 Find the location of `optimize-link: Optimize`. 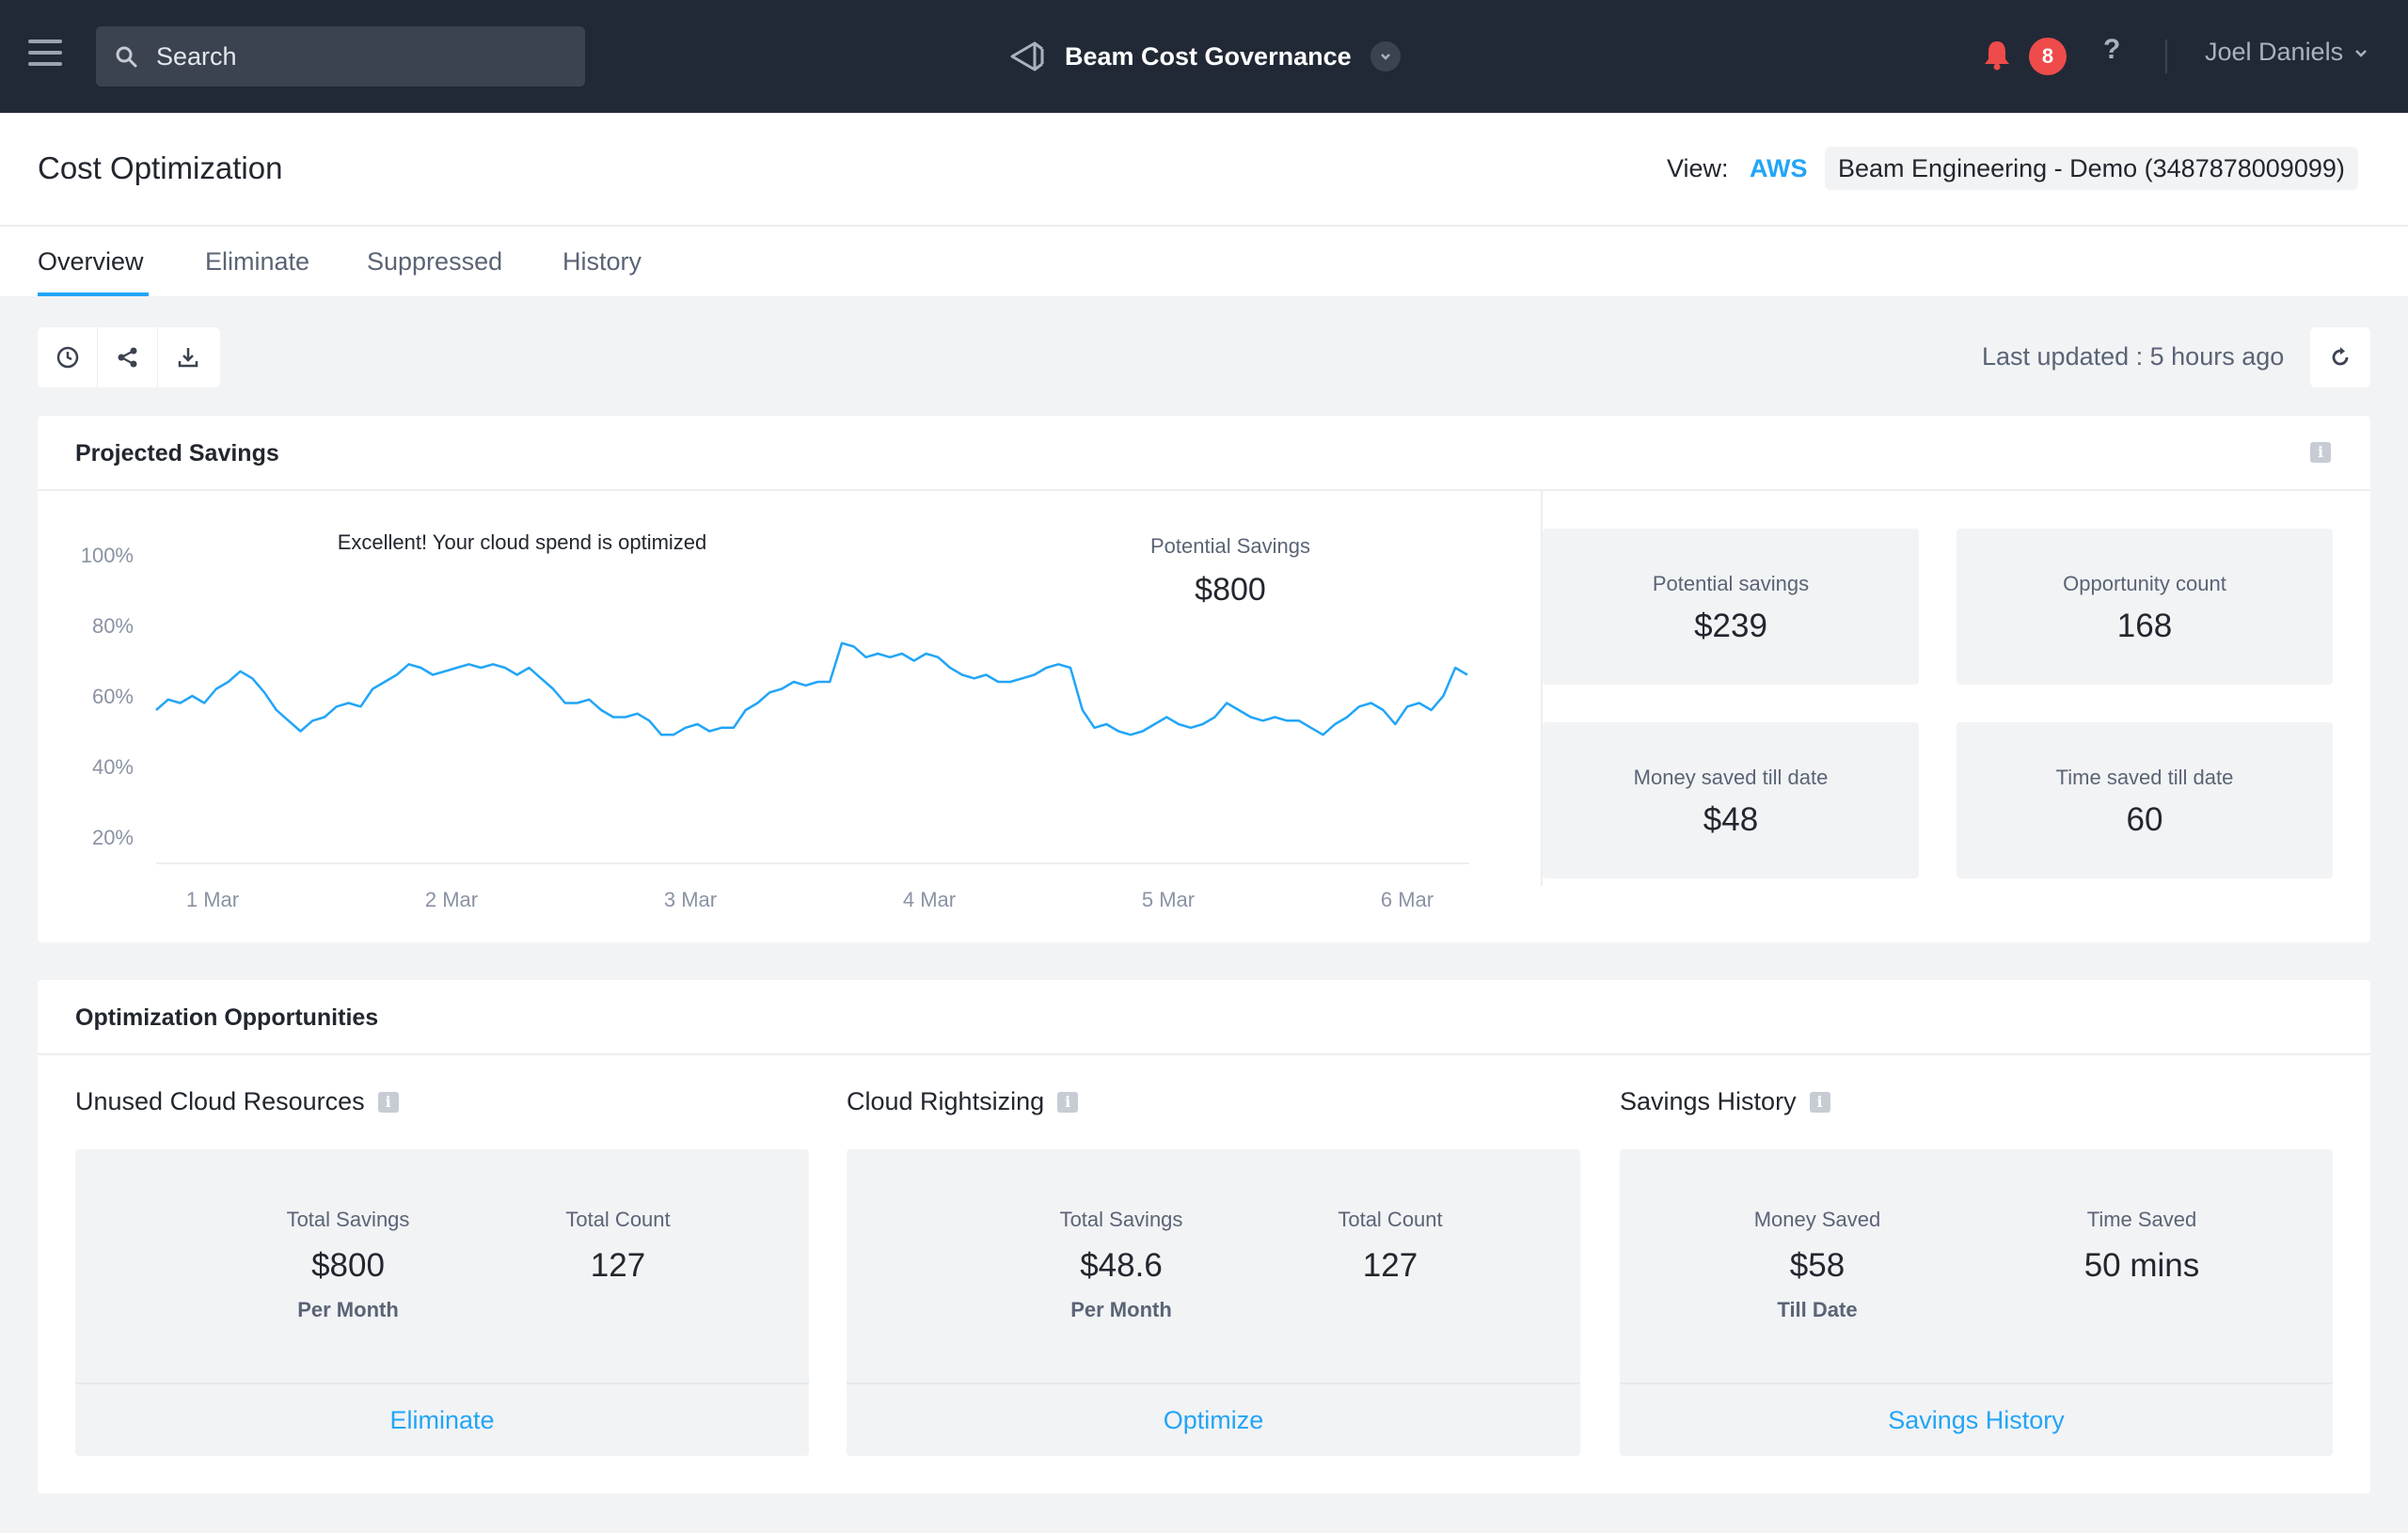

optimize-link: Optimize is located at coordinates (1214, 1420).